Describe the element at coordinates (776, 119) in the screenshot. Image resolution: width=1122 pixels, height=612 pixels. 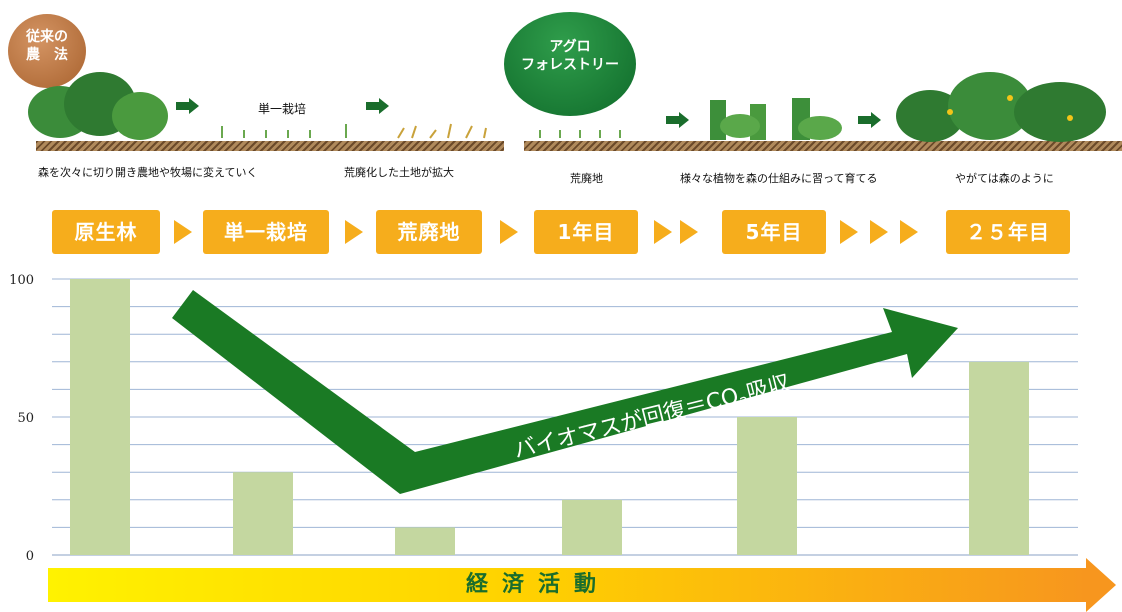
I see `young-plants-illustration` at that location.